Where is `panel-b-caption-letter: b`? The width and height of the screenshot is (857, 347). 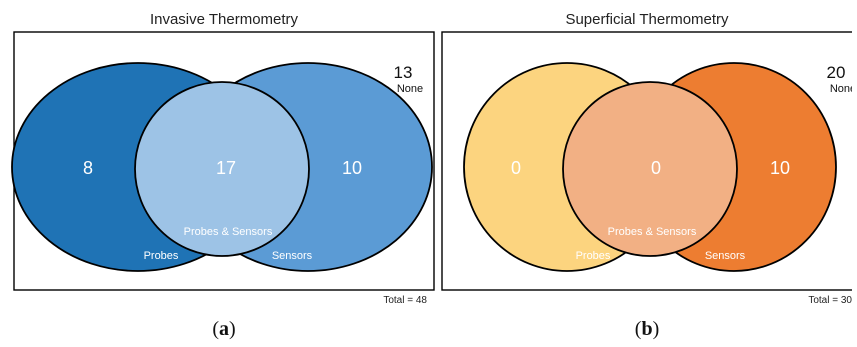
panel-b-caption-letter: b is located at coordinates (646, 329).